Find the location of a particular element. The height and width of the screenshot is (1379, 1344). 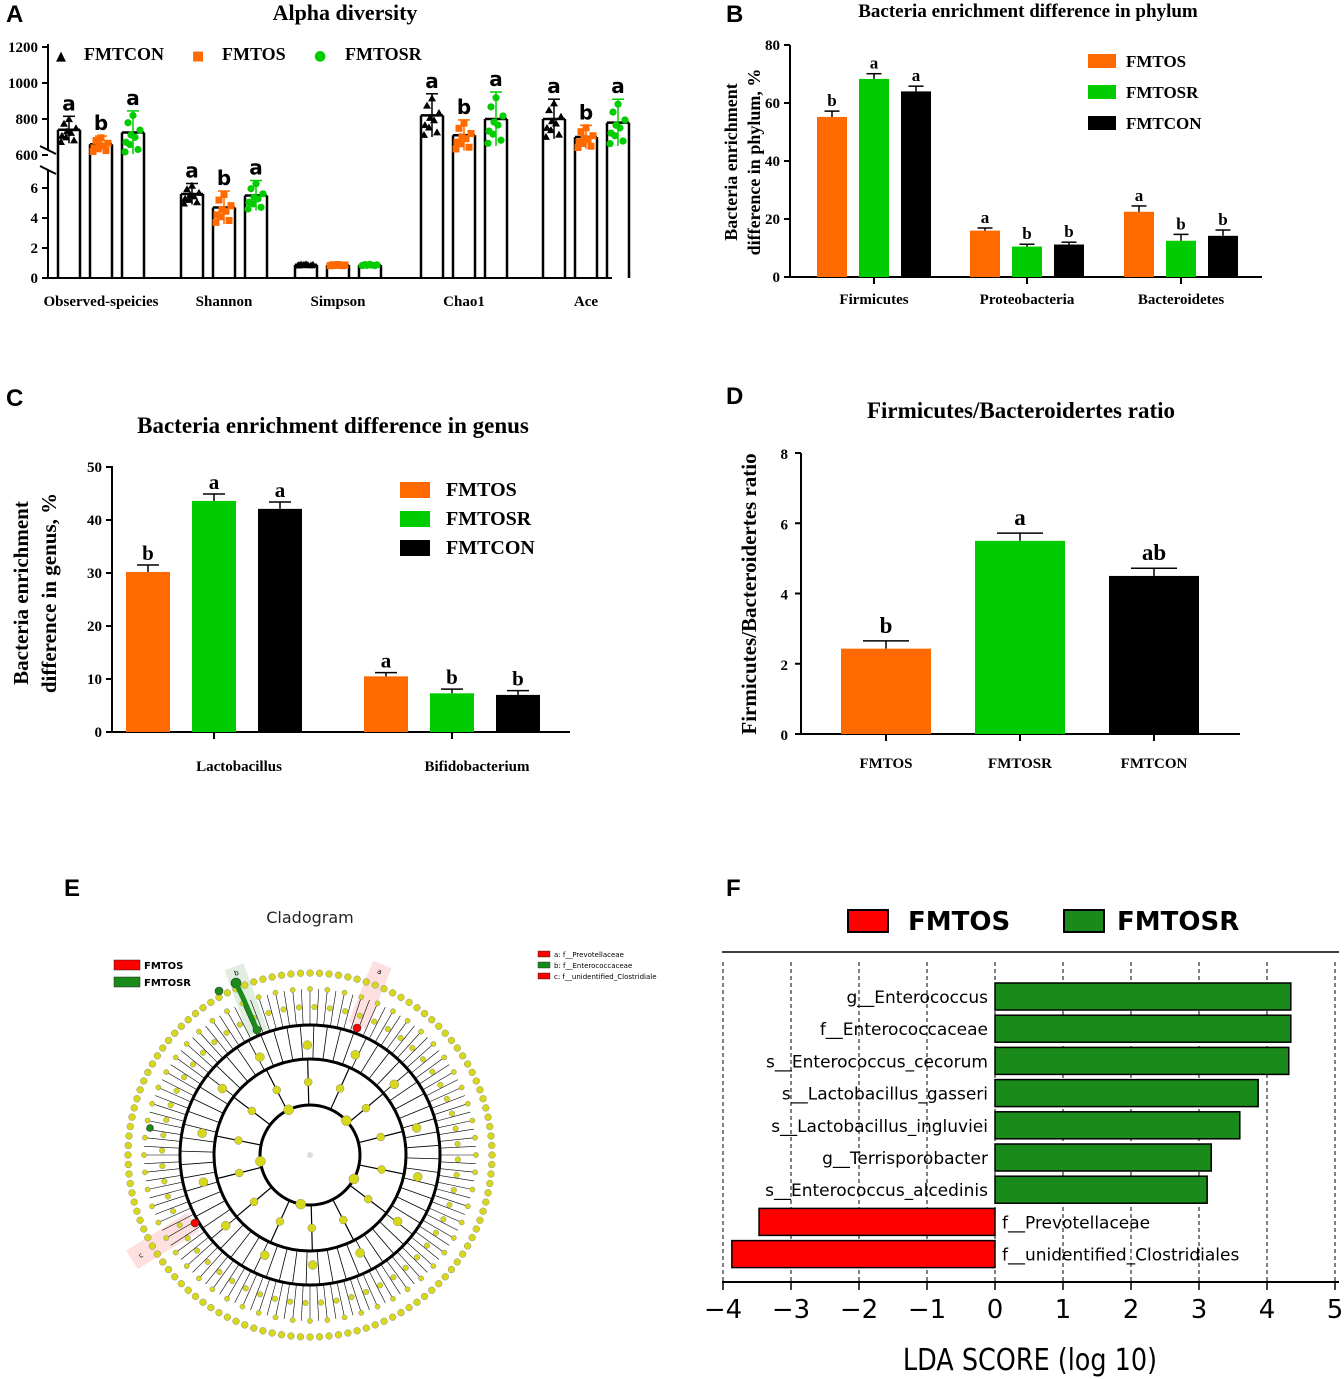

significance-letter: a is located at coordinates (69, 103).